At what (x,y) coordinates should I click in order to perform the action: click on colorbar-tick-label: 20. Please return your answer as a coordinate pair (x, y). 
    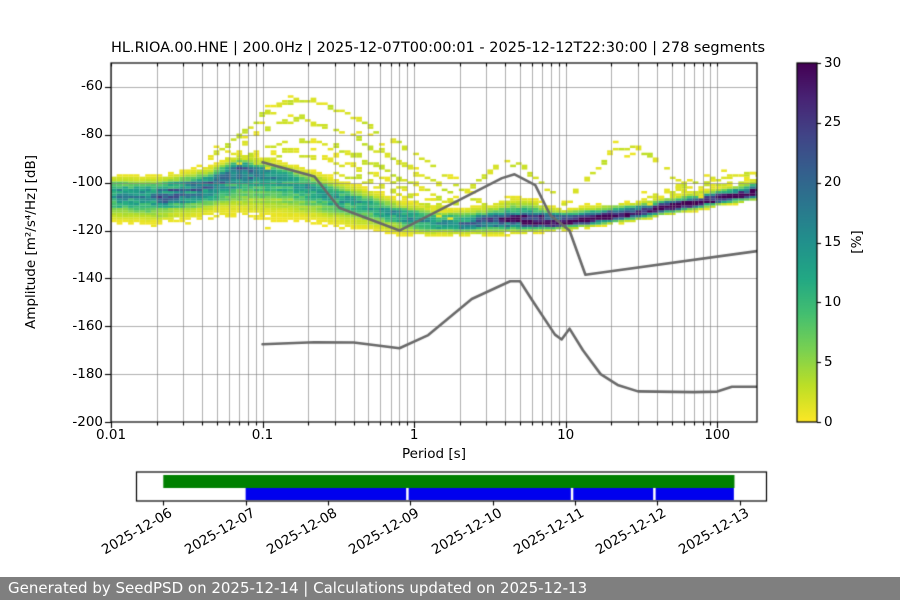
    Looking at the image, I should click on (833, 182).